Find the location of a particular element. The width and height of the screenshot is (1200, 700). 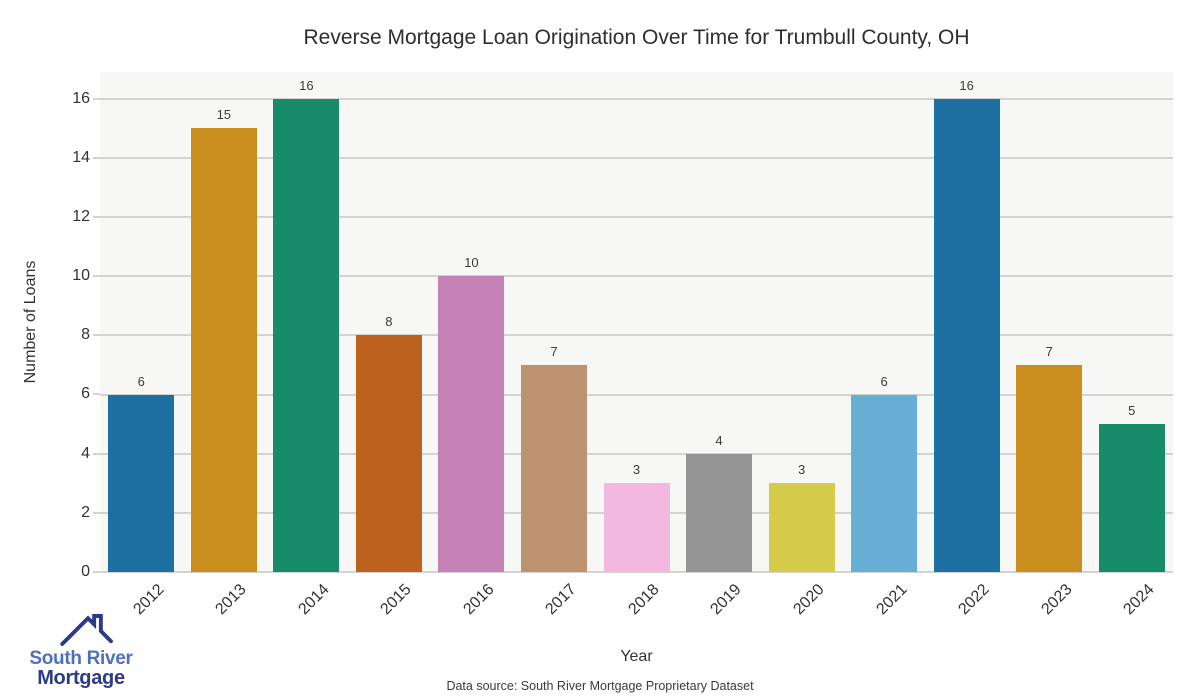

y-tick-label-12: 12 is located at coordinates (81, 216).